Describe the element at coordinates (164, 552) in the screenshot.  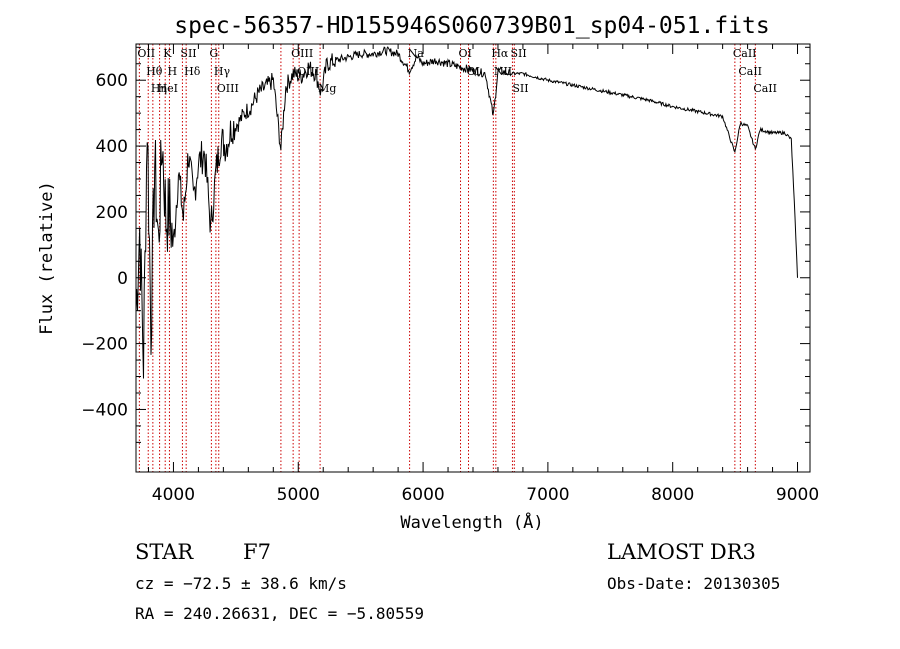
I see `object-class: STAR` at that location.